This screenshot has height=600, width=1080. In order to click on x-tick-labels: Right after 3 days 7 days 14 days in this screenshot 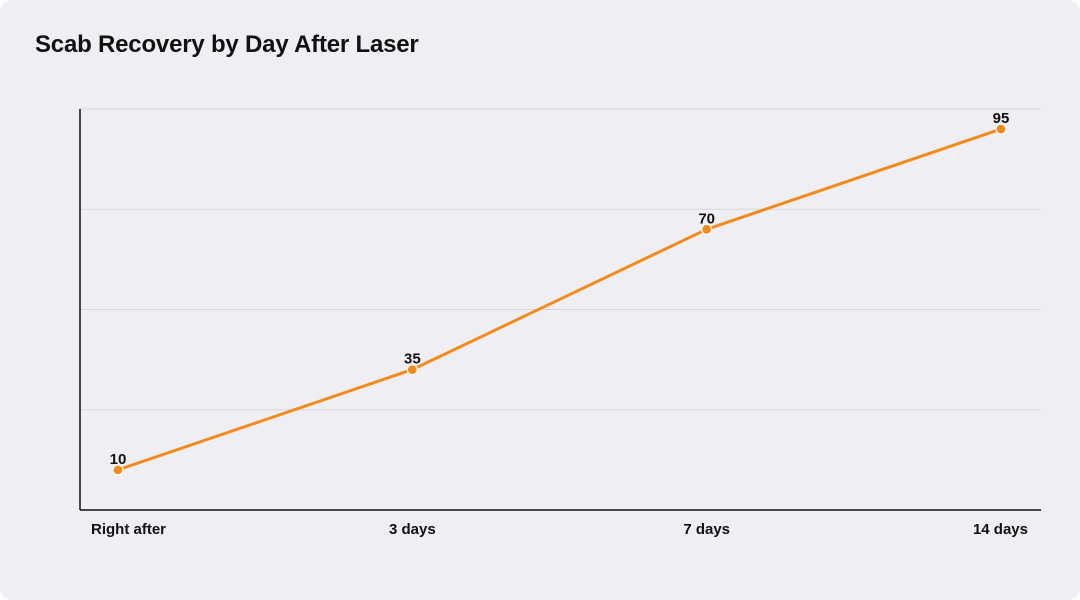, I will do `click(559, 529)`.